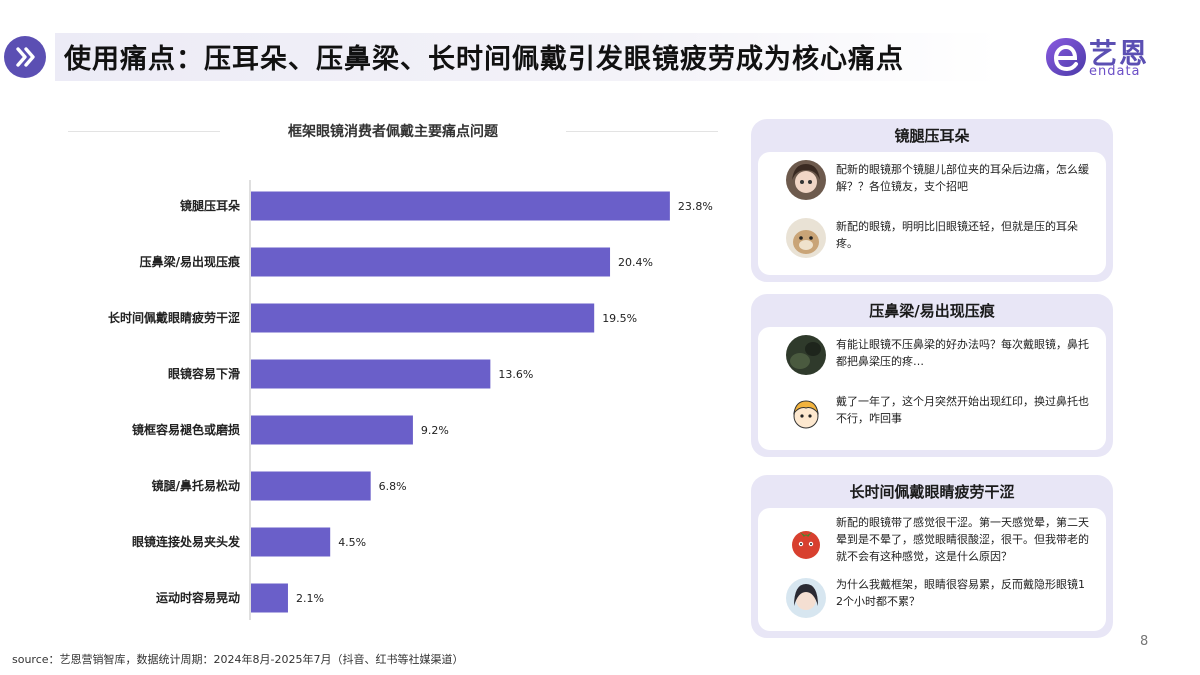  I want to click on value-label: 4.5%, so click(352, 542).